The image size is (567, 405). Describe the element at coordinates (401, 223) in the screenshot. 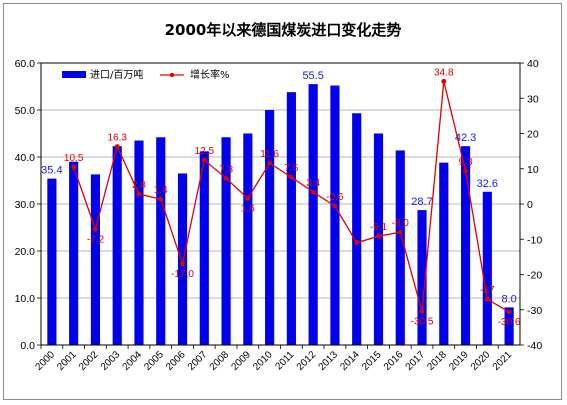

I see `growth-label-2016: -8.0` at that location.